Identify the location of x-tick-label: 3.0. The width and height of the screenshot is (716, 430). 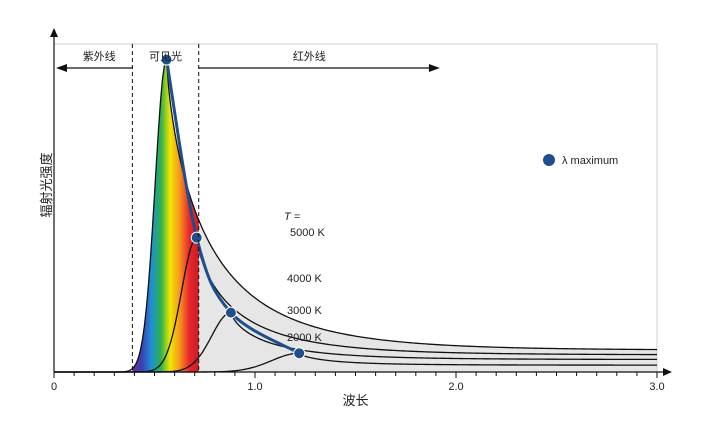
(656, 387).